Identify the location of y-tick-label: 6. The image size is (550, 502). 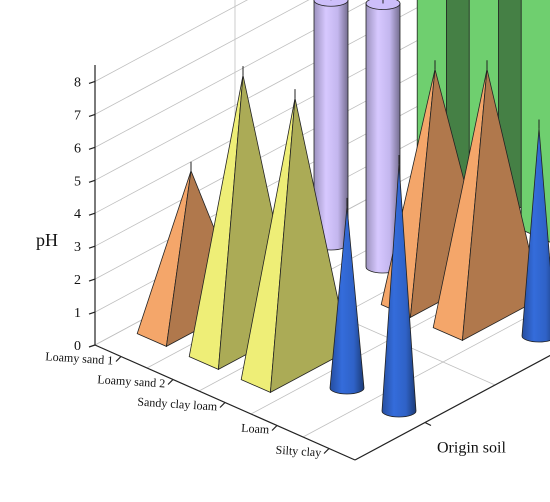
(77, 148).